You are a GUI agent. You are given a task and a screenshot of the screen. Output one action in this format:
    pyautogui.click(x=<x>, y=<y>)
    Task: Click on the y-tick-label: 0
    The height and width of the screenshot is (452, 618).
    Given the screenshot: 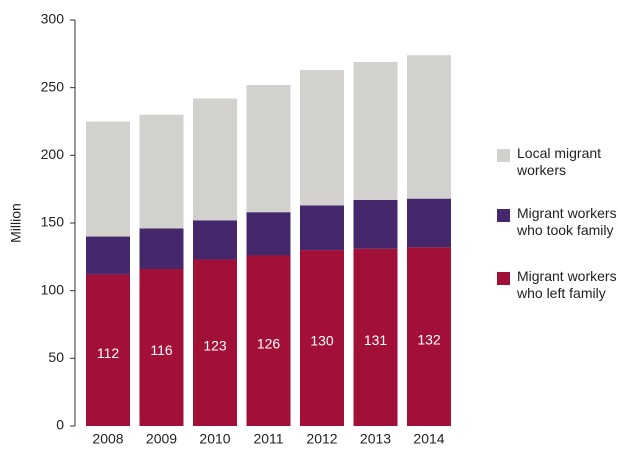 What is the action you would take?
    pyautogui.click(x=60, y=425)
    